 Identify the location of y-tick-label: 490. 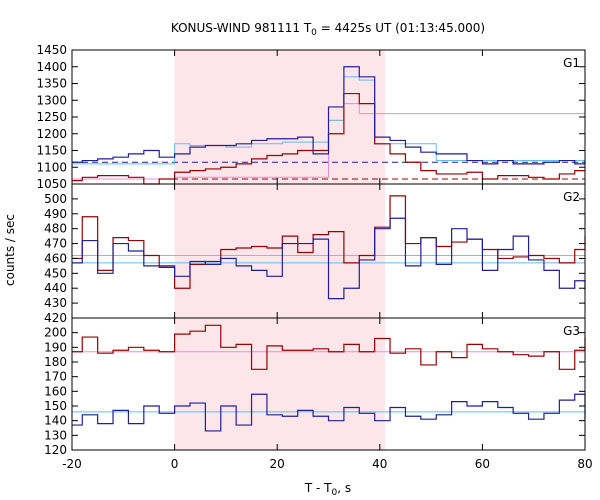
(55, 214).